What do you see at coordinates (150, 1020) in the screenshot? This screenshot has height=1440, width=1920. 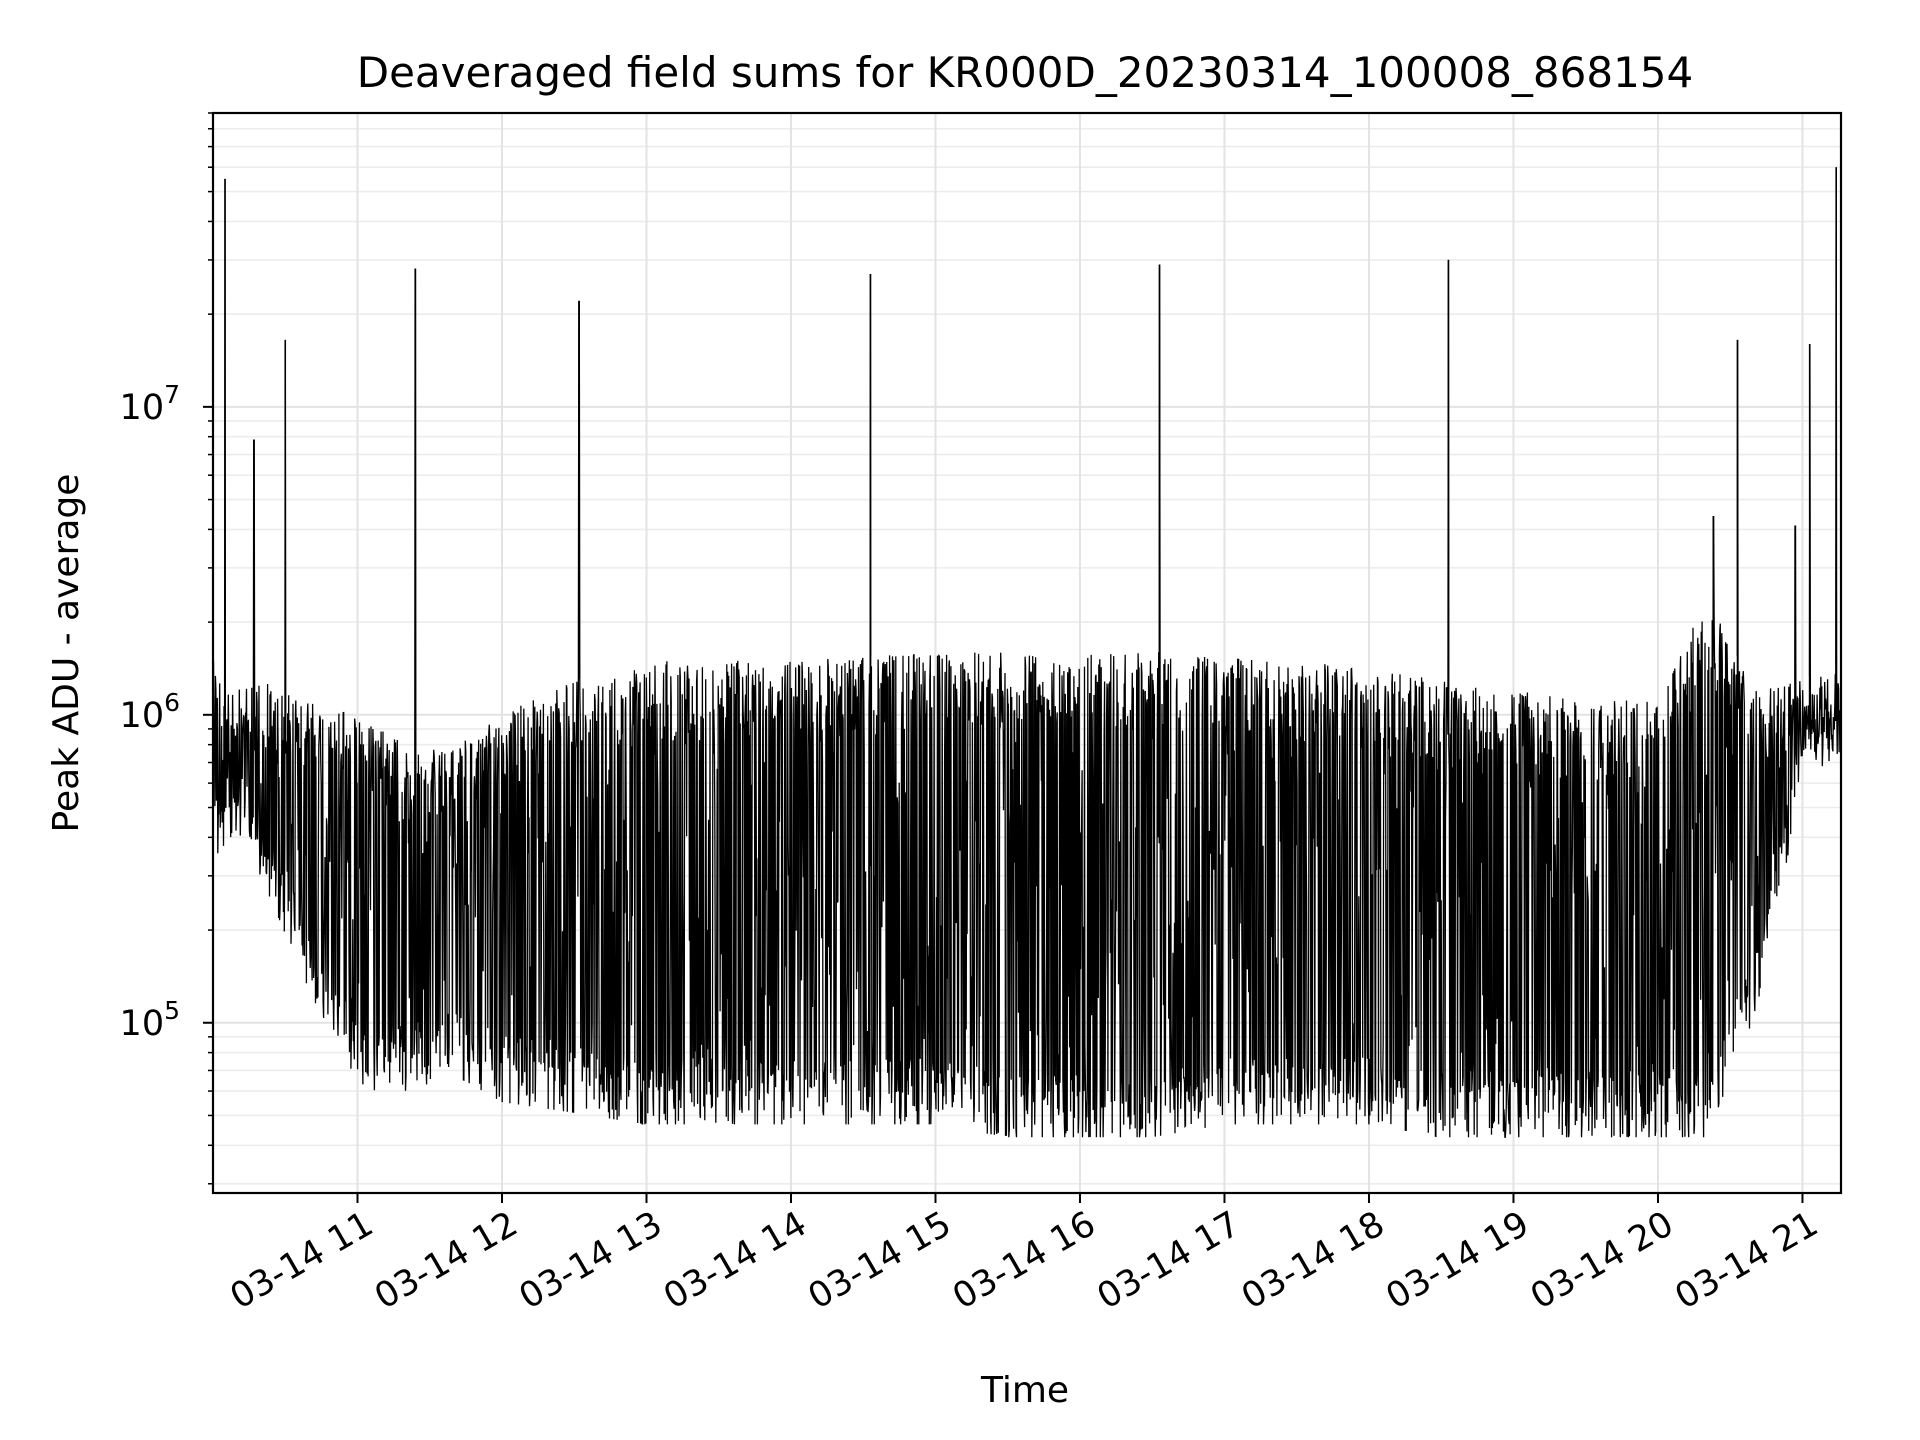 I see `y-tick-label: 10⁵` at bounding box center [150, 1020].